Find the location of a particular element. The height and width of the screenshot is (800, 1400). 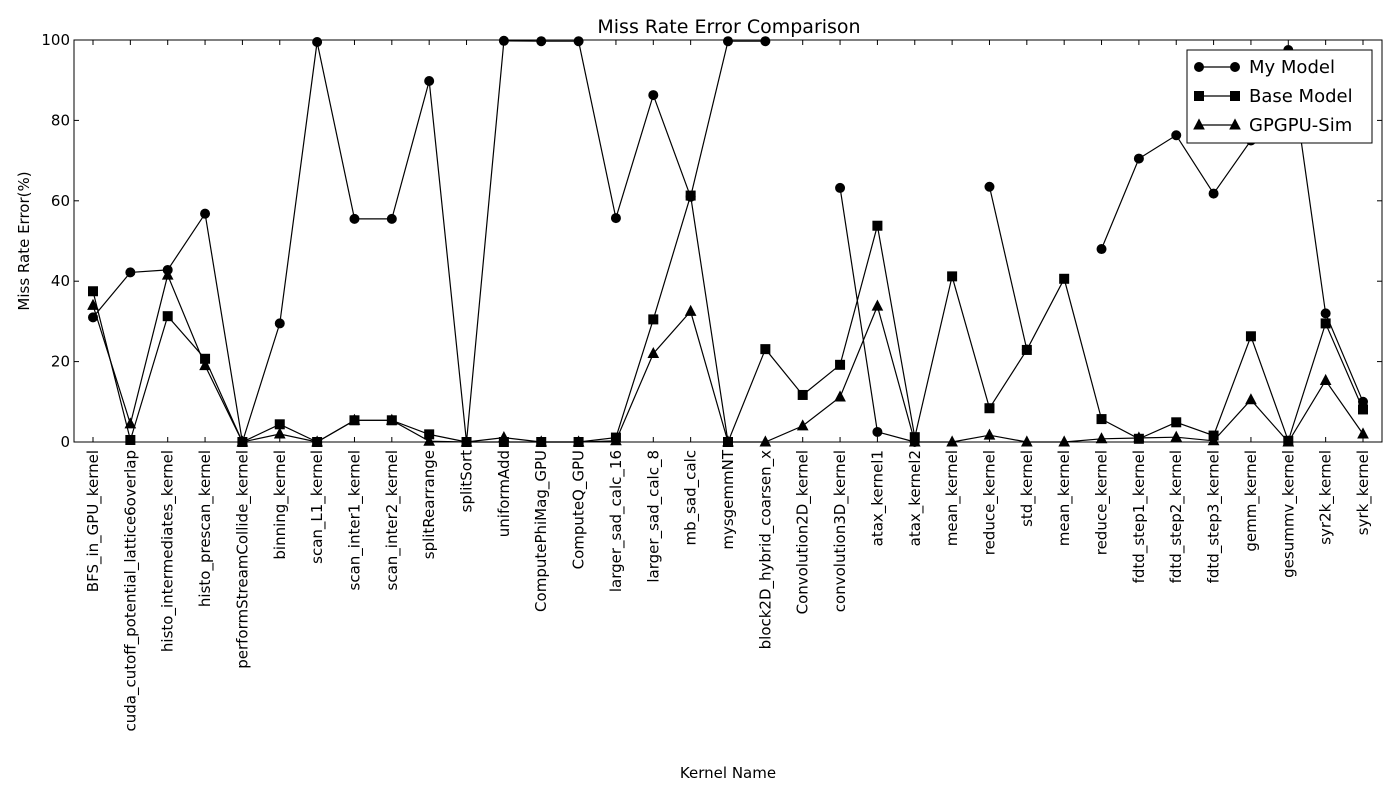

x-tick-label: atax_kernel1 is located at coordinates (877, 498).